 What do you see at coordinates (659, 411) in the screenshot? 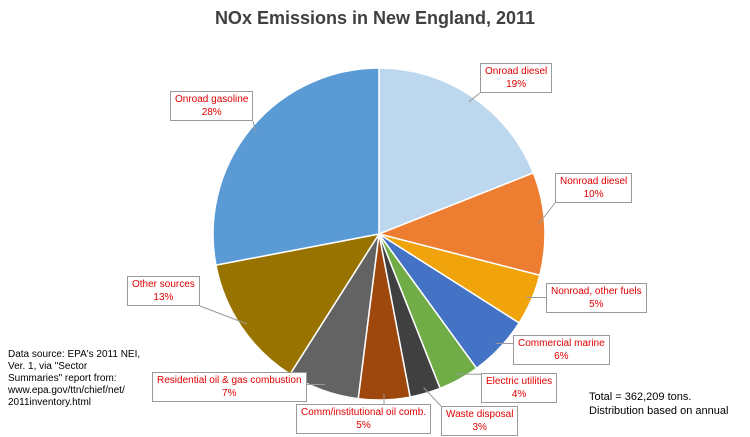
I see `distribution-line: Distribution based on annual` at bounding box center [659, 411].